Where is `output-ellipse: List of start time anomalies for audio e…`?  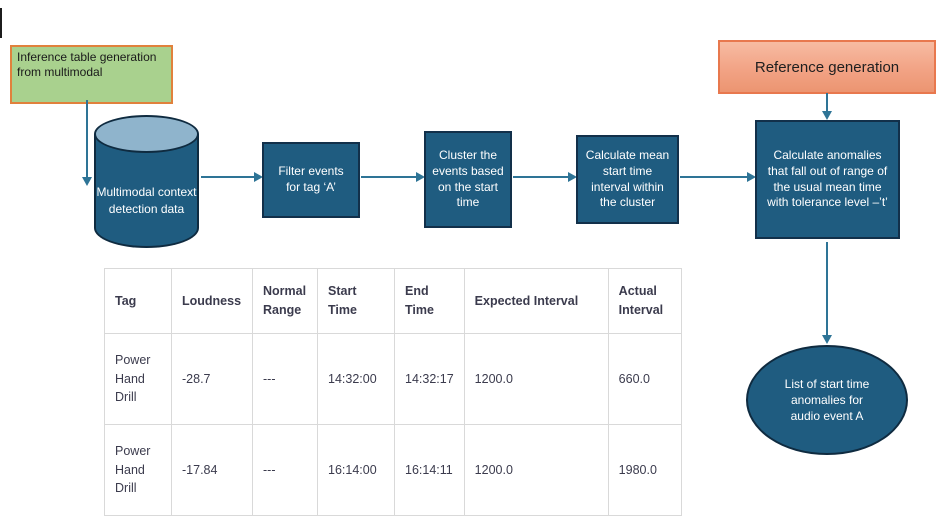
output-ellipse: List of start time anomalies for audio e… is located at coordinates (827, 400).